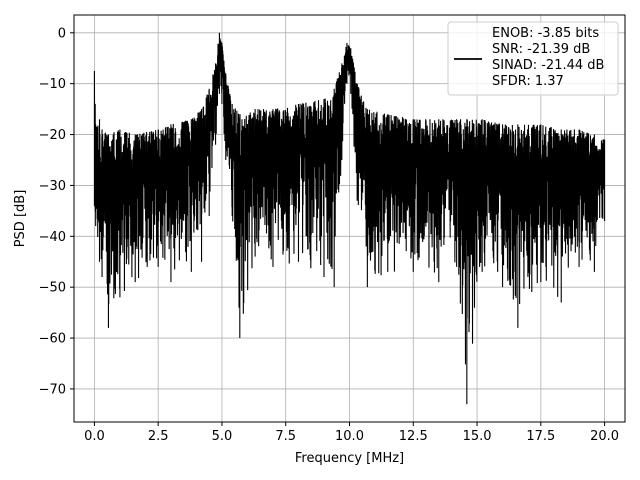  What do you see at coordinates (548, 65) in the screenshot?
I see `legend-line: SINAD: -21.44 dB` at bounding box center [548, 65].